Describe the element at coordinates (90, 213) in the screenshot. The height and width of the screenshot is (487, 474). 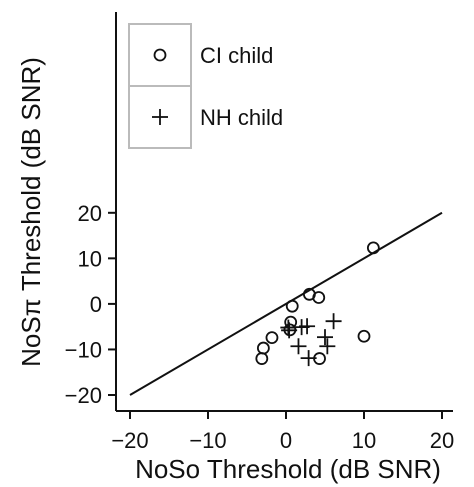
I see `y-tick-label: 20` at that location.